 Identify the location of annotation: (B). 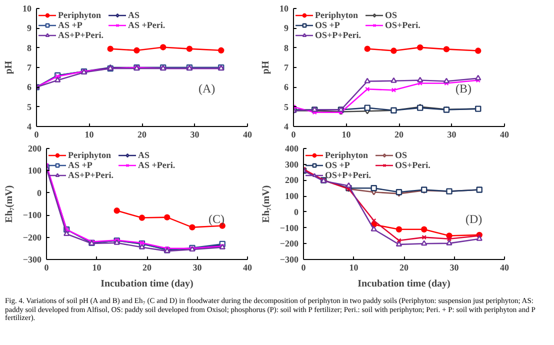
(464, 89).